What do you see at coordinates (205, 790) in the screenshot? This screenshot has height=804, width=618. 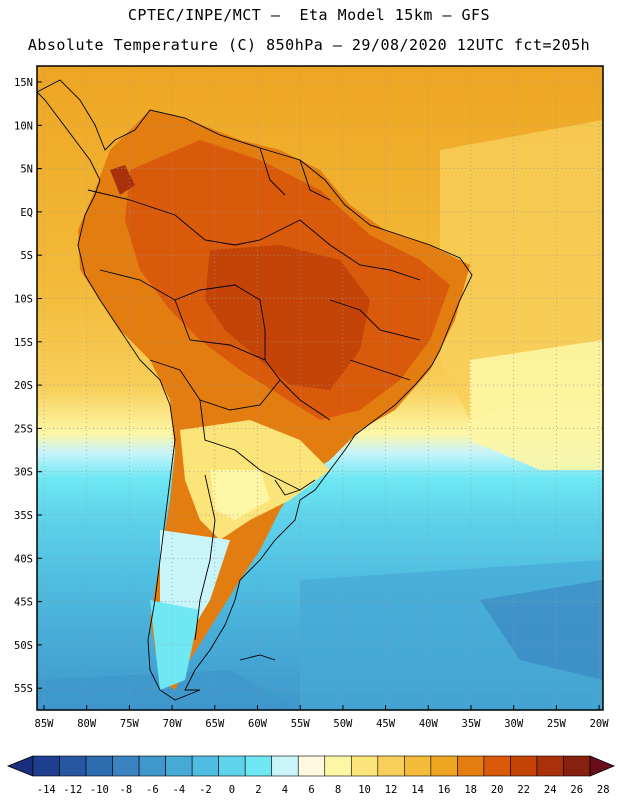 I see `colorbar-tick-label: -2` at bounding box center [205, 790].